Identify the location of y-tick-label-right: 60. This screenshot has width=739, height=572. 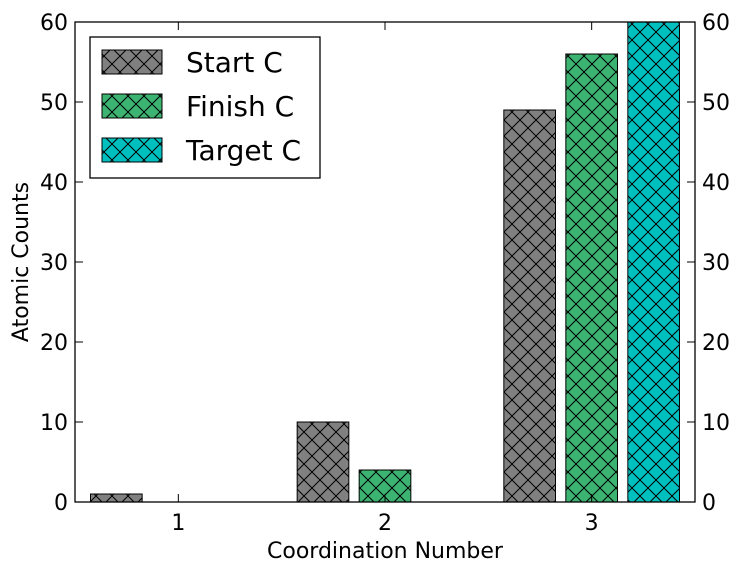
(716, 23).